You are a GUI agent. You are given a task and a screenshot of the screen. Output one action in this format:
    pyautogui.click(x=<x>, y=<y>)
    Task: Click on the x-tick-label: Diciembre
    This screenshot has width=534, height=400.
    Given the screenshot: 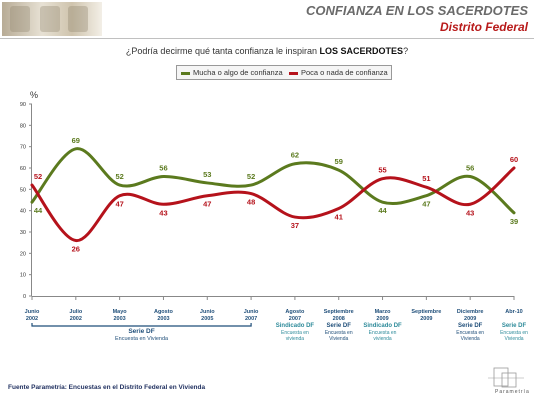 What is the action you would take?
    pyautogui.click(x=470, y=312)
    